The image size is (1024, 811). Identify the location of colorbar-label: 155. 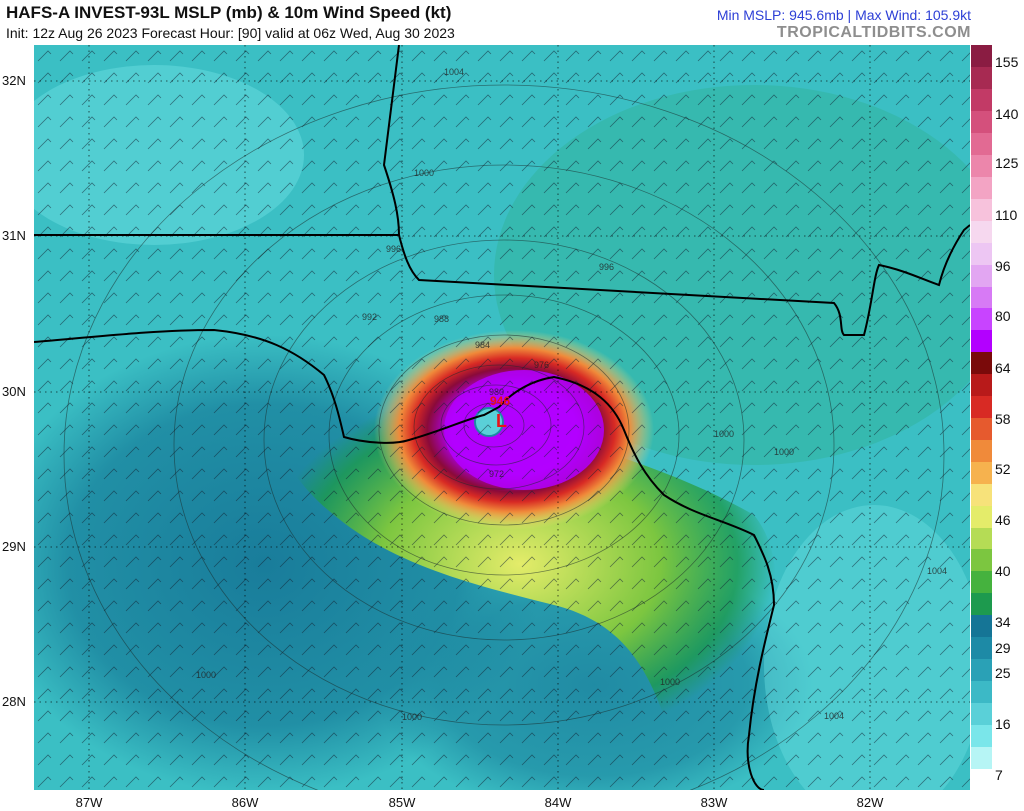
(1007, 62).